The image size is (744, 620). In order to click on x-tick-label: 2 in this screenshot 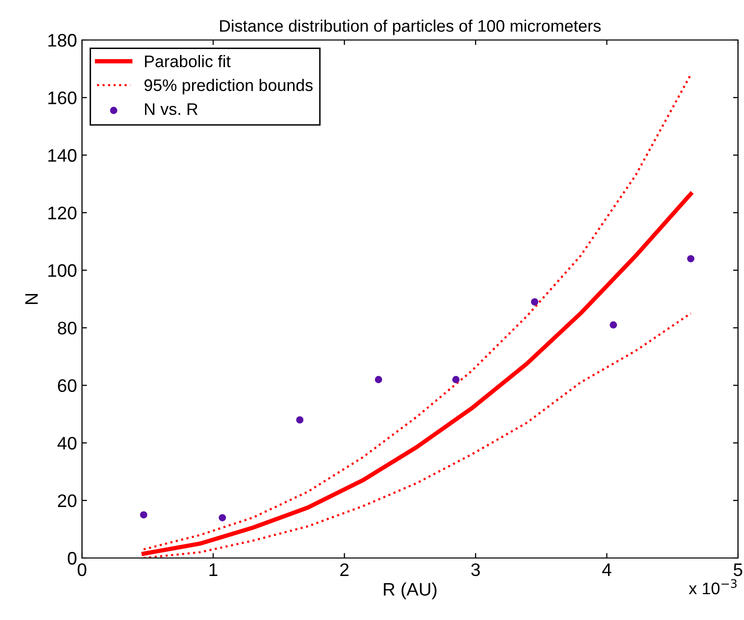, I will do `click(344, 569)`.